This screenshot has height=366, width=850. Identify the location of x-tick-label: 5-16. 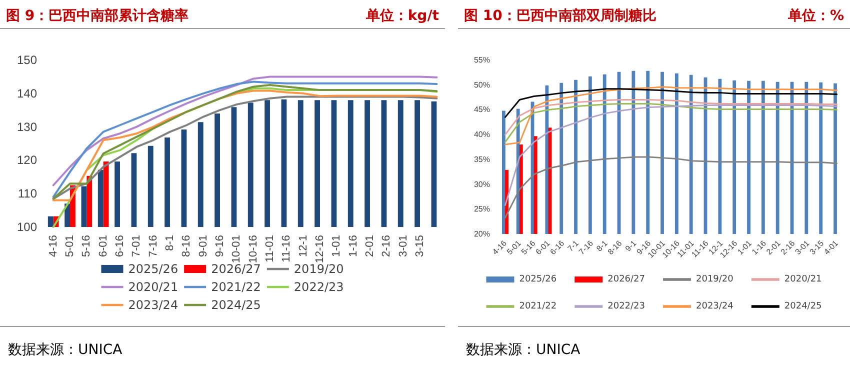
(86, 246).